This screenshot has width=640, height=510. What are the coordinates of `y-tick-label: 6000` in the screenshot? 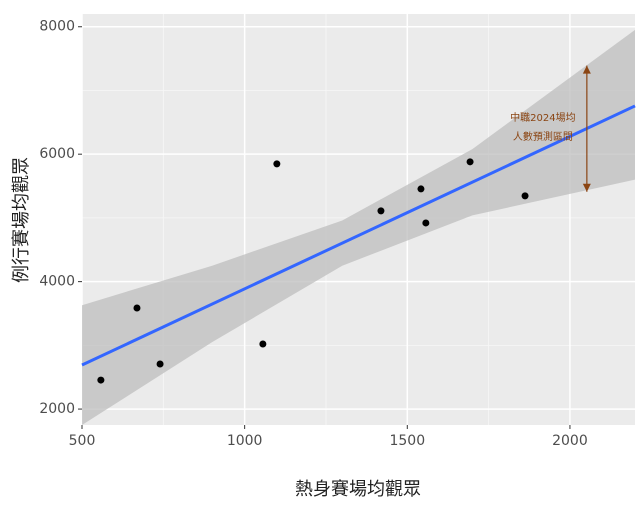 It's located at (57, 154).